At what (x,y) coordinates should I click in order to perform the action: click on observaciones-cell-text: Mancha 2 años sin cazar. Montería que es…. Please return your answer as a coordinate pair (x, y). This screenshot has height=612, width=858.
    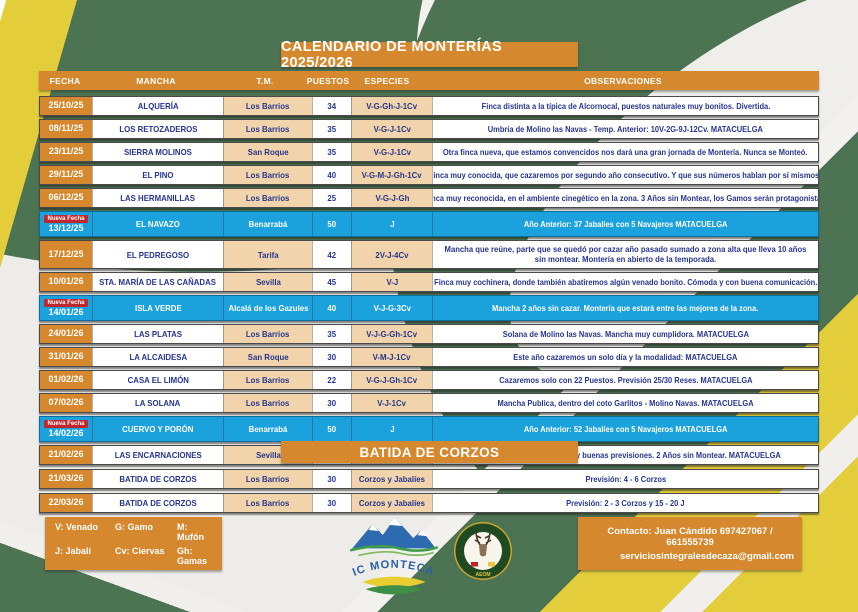
    Looking at the image, I should click on (625, 308).